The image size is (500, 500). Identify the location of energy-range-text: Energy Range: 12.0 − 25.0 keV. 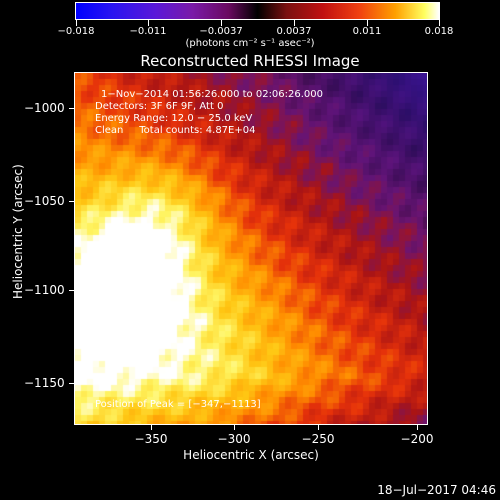
(174, 118).